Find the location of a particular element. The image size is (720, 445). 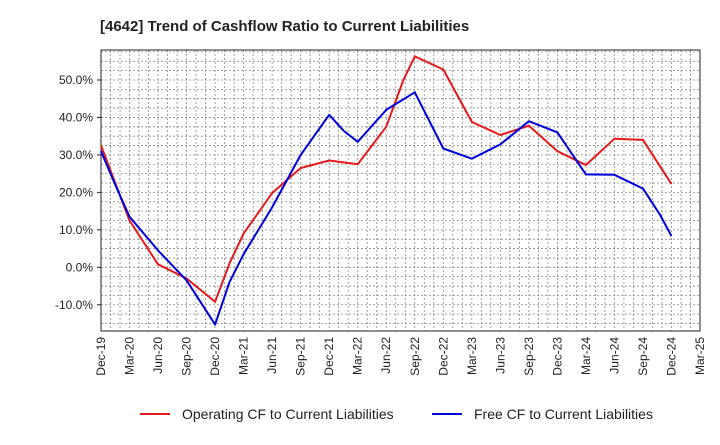

y-tick-label: -10.0% is located at coordinates (74, 305).